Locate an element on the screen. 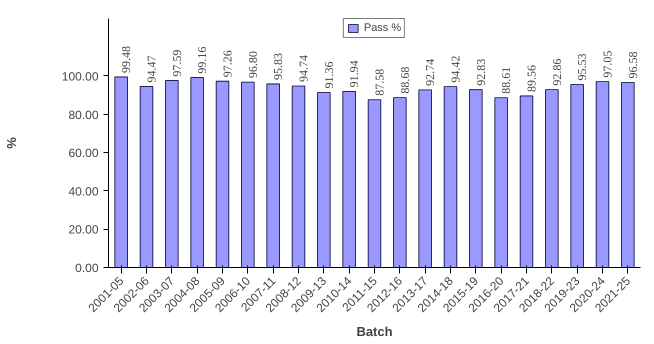 The image size is (654, 344). text: 91.36 is located at coordinates (329, 75).